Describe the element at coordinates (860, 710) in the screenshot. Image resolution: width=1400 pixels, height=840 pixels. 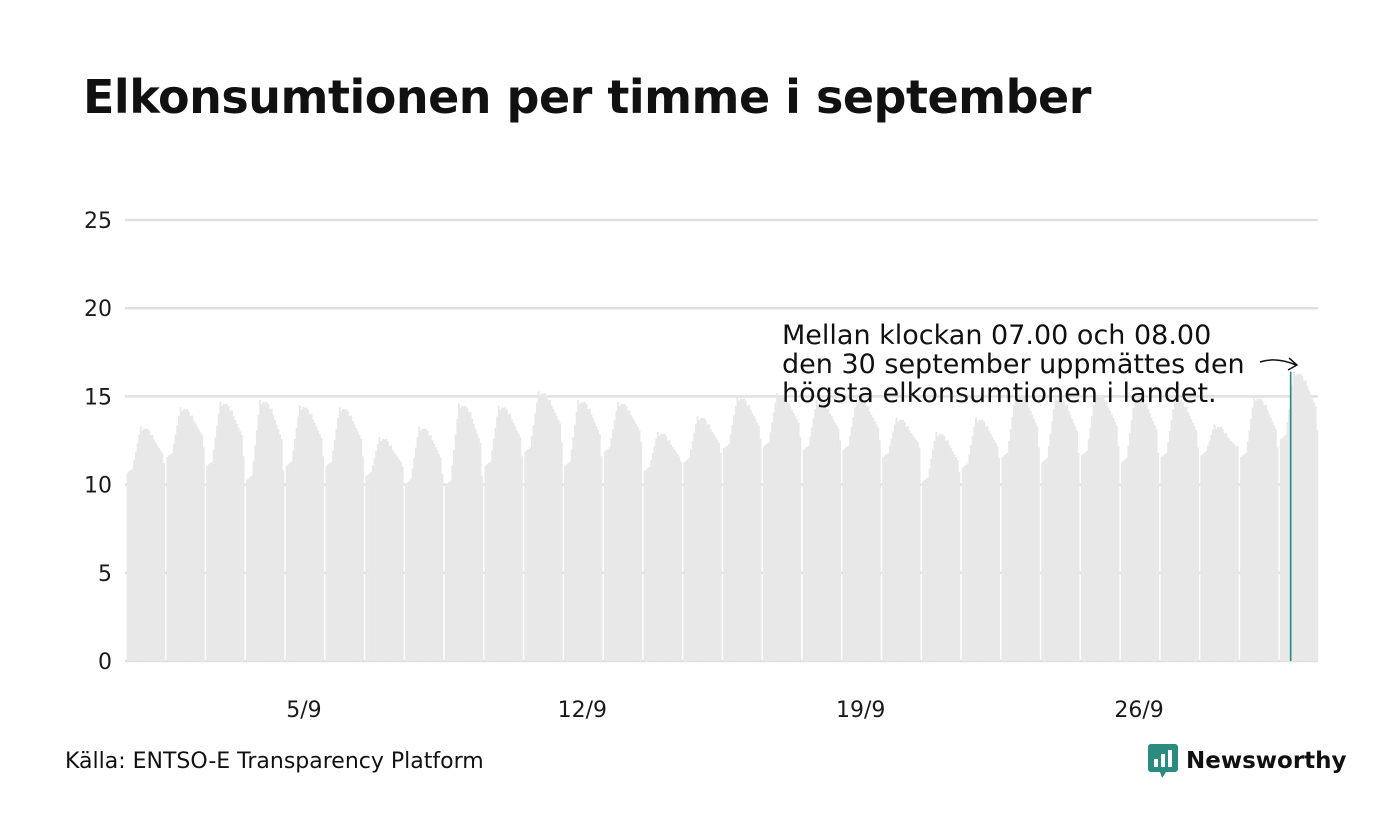
I see `x-tick-label: 19/9` at that location.